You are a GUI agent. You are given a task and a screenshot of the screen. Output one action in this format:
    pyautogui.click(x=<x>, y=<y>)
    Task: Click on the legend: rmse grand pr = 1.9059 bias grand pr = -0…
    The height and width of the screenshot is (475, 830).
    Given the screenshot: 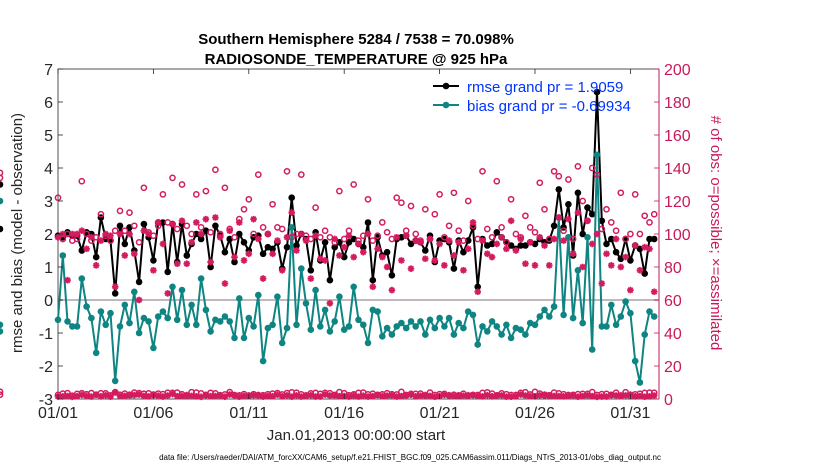 What is the action you would take?
    pyautogui.click(x=532, y=97)
    